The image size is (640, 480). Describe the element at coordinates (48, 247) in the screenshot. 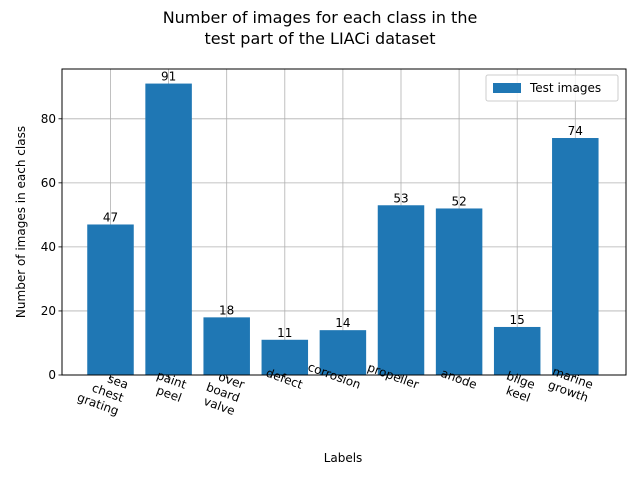

I see `y-tick-label: 40` at that location.